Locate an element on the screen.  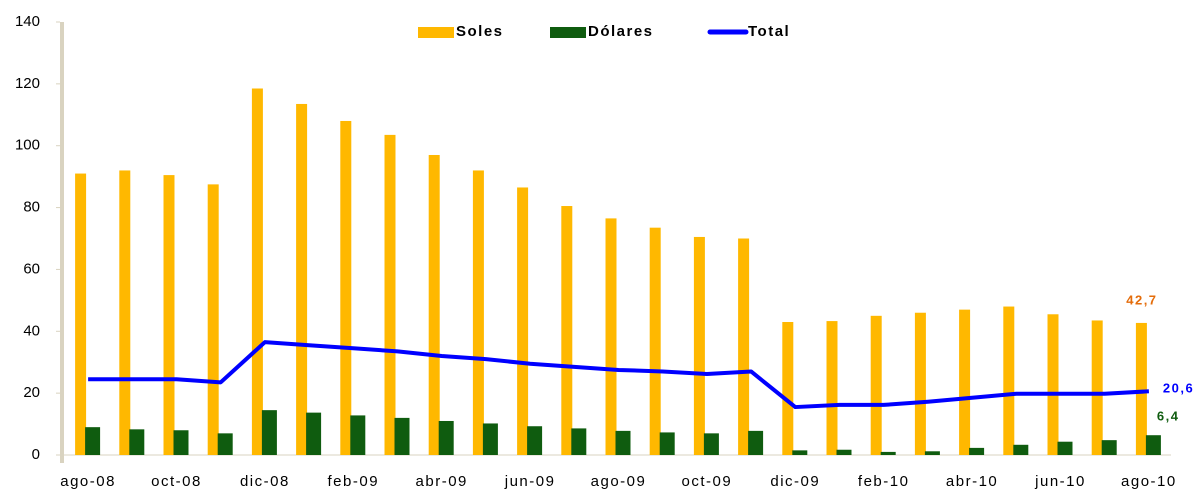
x-tick-label: ago-10 is located at coordinates (1149, 481).